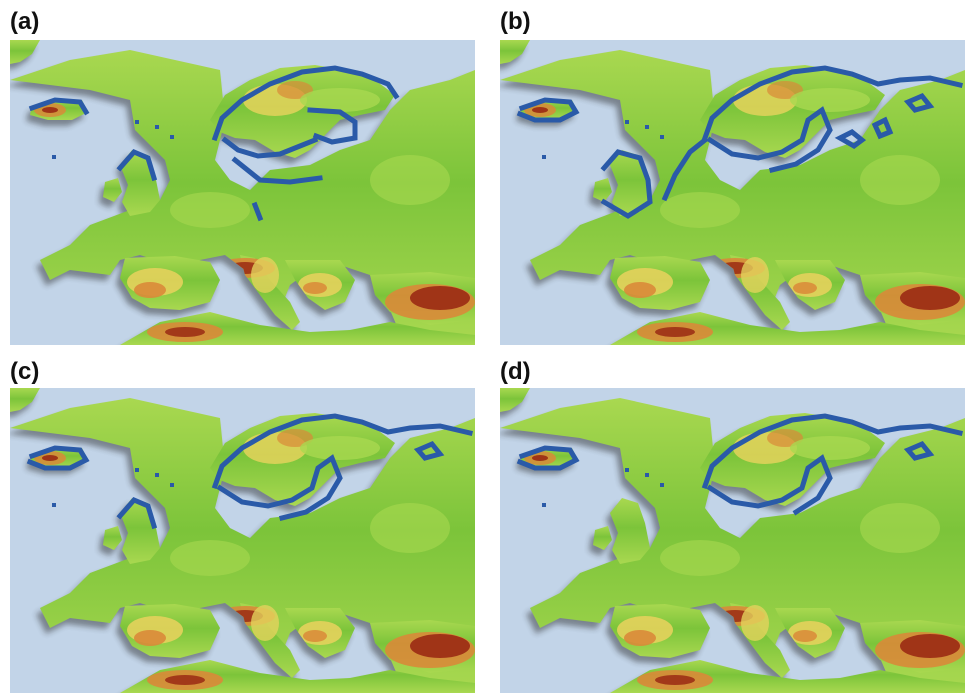 The height and width of the screenshot is (693, 976). I want to click on panel-label-c: (c), so click(25, 371).